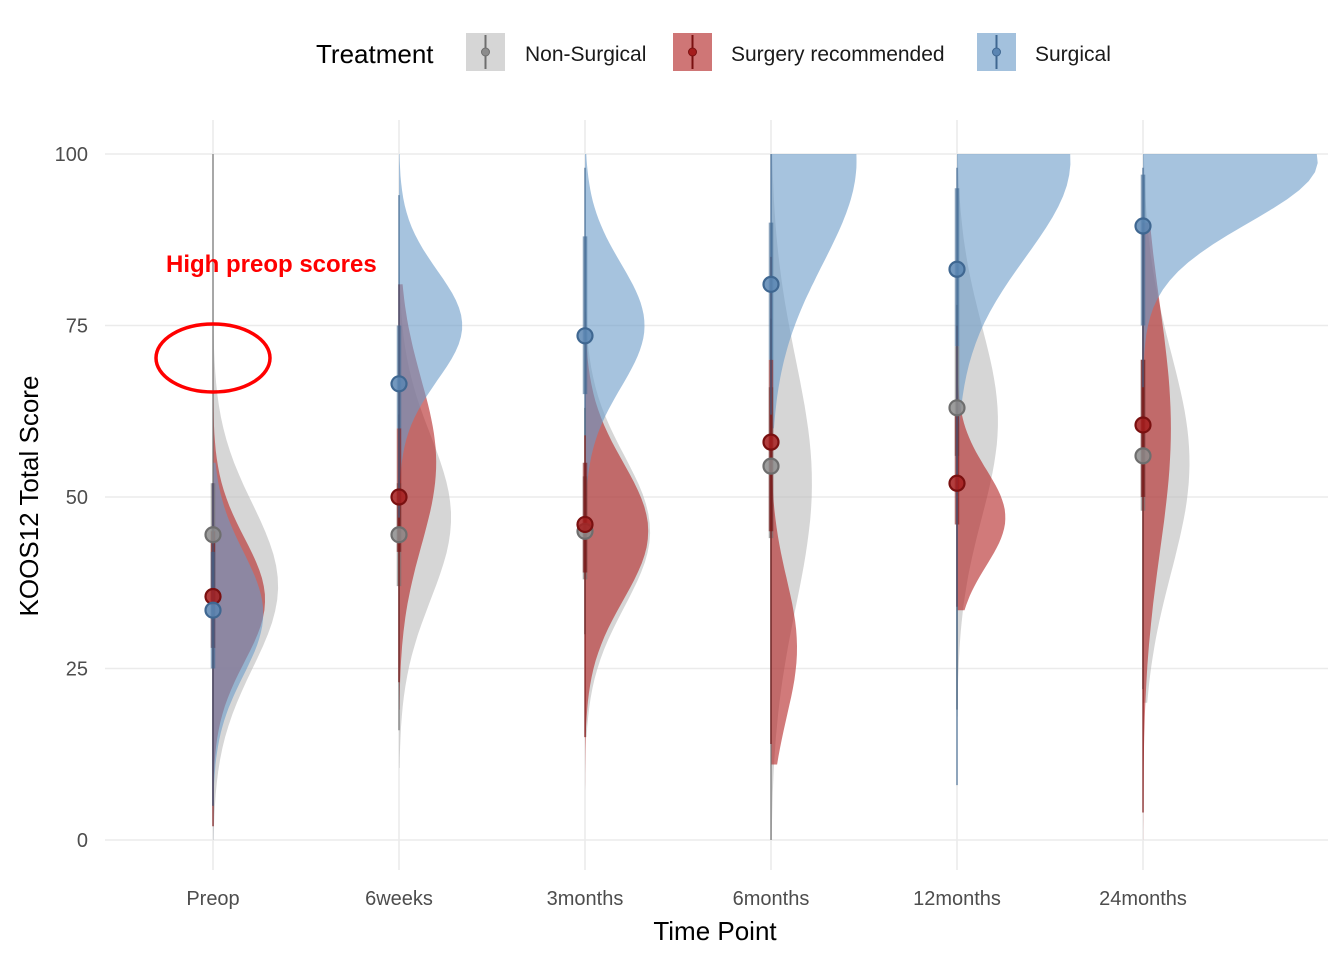 This screenshot has width=1344, height=965. I want to click on x-tick-label: 12months, so click(957, 899).